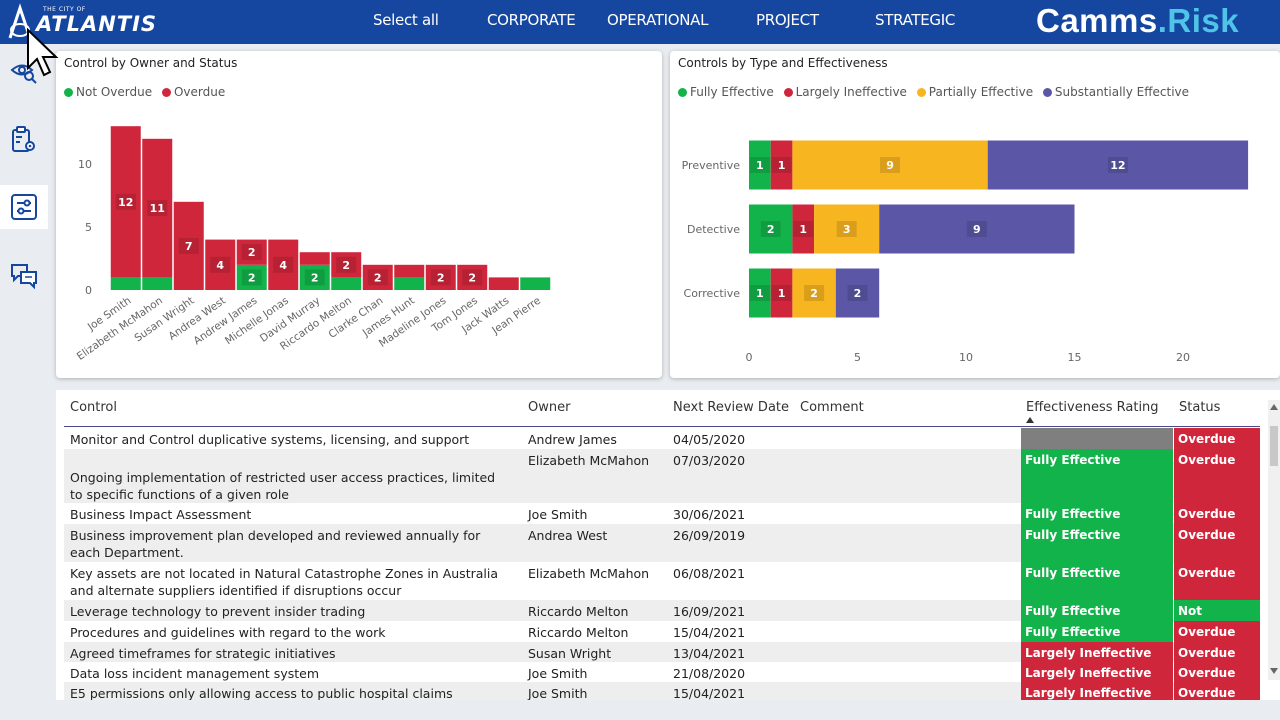  I want to click on data-label-substantially-effective-preventive: 12, so click(1117, 165).